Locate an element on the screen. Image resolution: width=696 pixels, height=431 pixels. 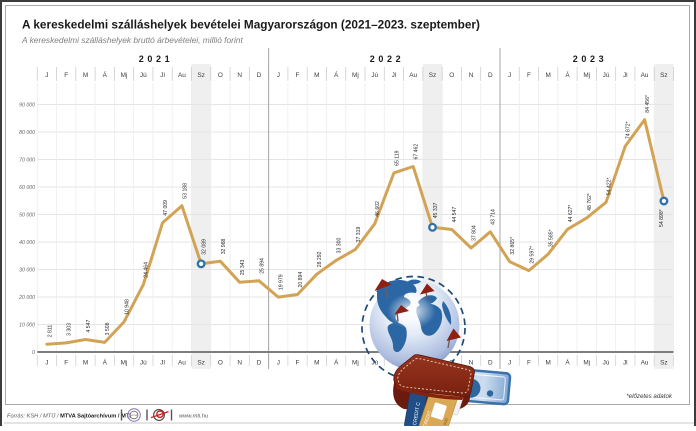
svg-text: 44 547 is located at coordinates (455, 215).